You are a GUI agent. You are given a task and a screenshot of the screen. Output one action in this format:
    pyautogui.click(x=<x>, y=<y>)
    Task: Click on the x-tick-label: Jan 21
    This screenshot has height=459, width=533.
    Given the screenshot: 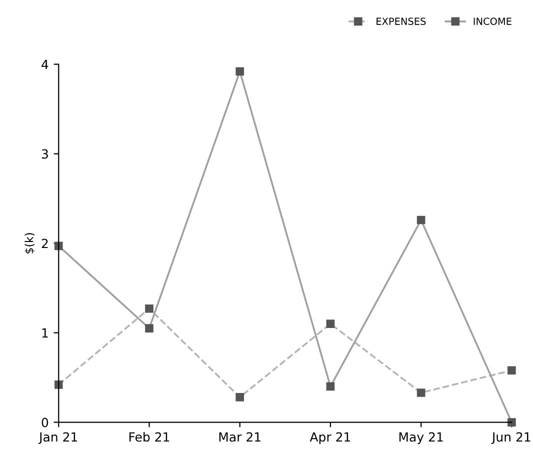 What is the action you would take?
    pyautogui.click(x=58, y=438)
    